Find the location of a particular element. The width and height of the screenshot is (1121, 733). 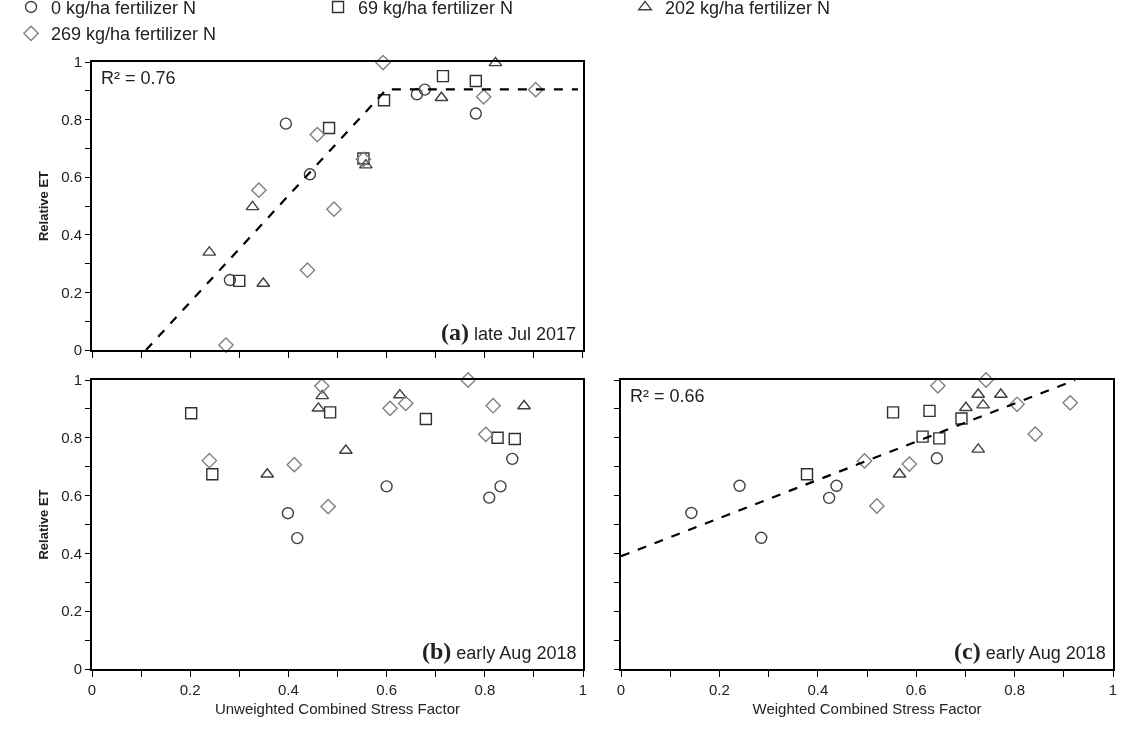

legend-label: 269 kg/ha fertilizer N is located at coordinates (134, 34).